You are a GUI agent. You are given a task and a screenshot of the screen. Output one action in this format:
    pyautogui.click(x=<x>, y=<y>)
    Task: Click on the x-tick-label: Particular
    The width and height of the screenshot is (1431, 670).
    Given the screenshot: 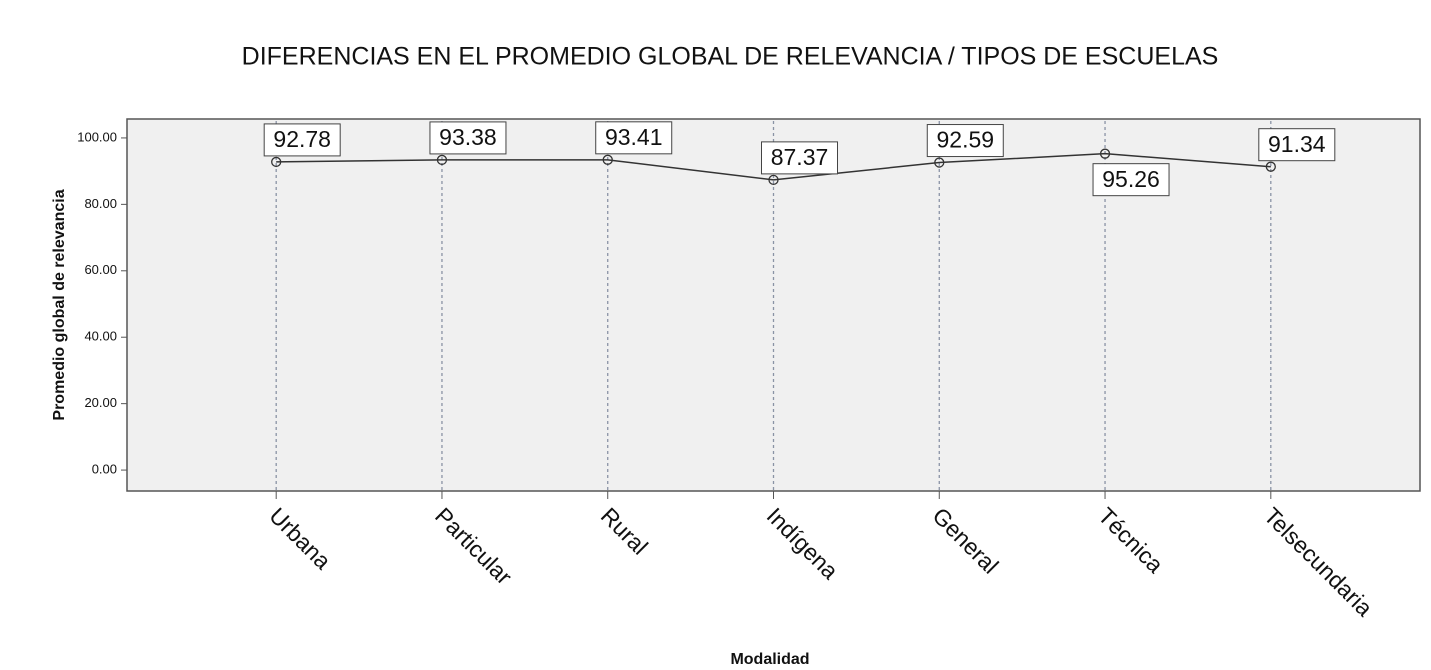 What is the action you would take?
    pyautogui.click(x=473, y=545)
    